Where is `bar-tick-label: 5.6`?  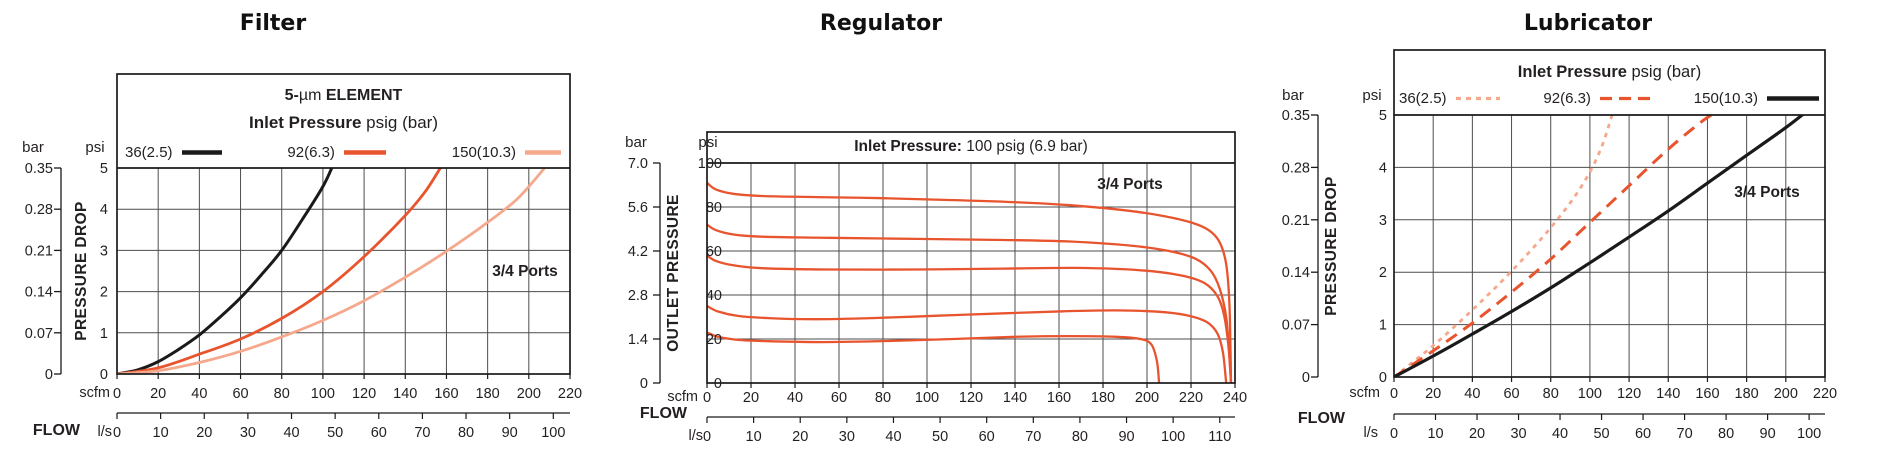 bar-tick-label: 5.6 is located at coordinates (638, 208).